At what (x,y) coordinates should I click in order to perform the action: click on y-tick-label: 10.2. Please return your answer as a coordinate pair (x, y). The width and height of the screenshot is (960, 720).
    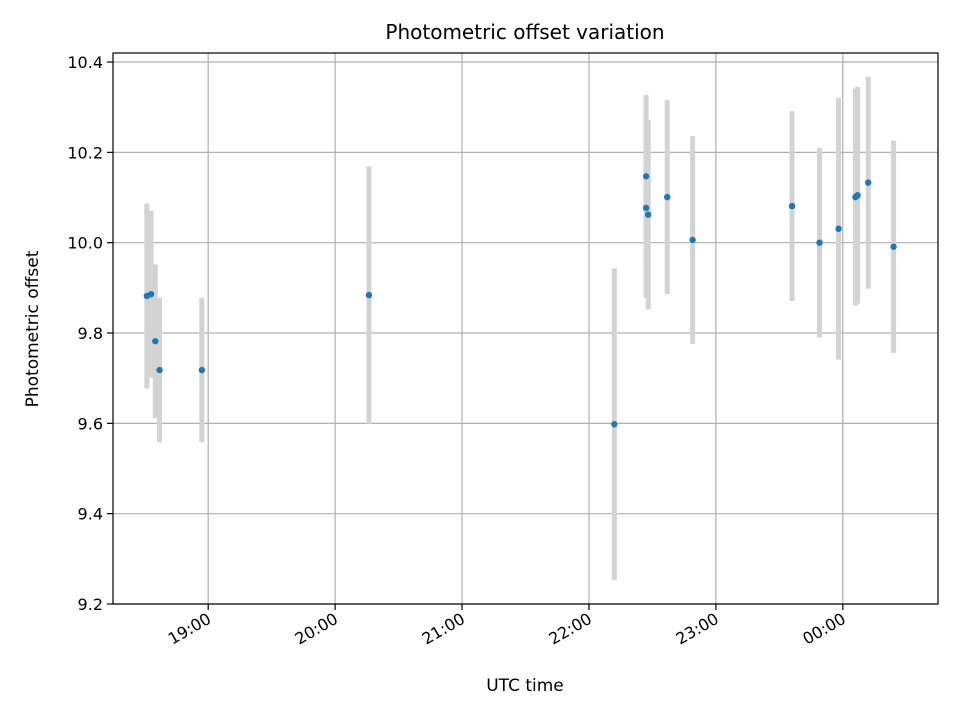
    Looking at the image, I should click on (85, 152).